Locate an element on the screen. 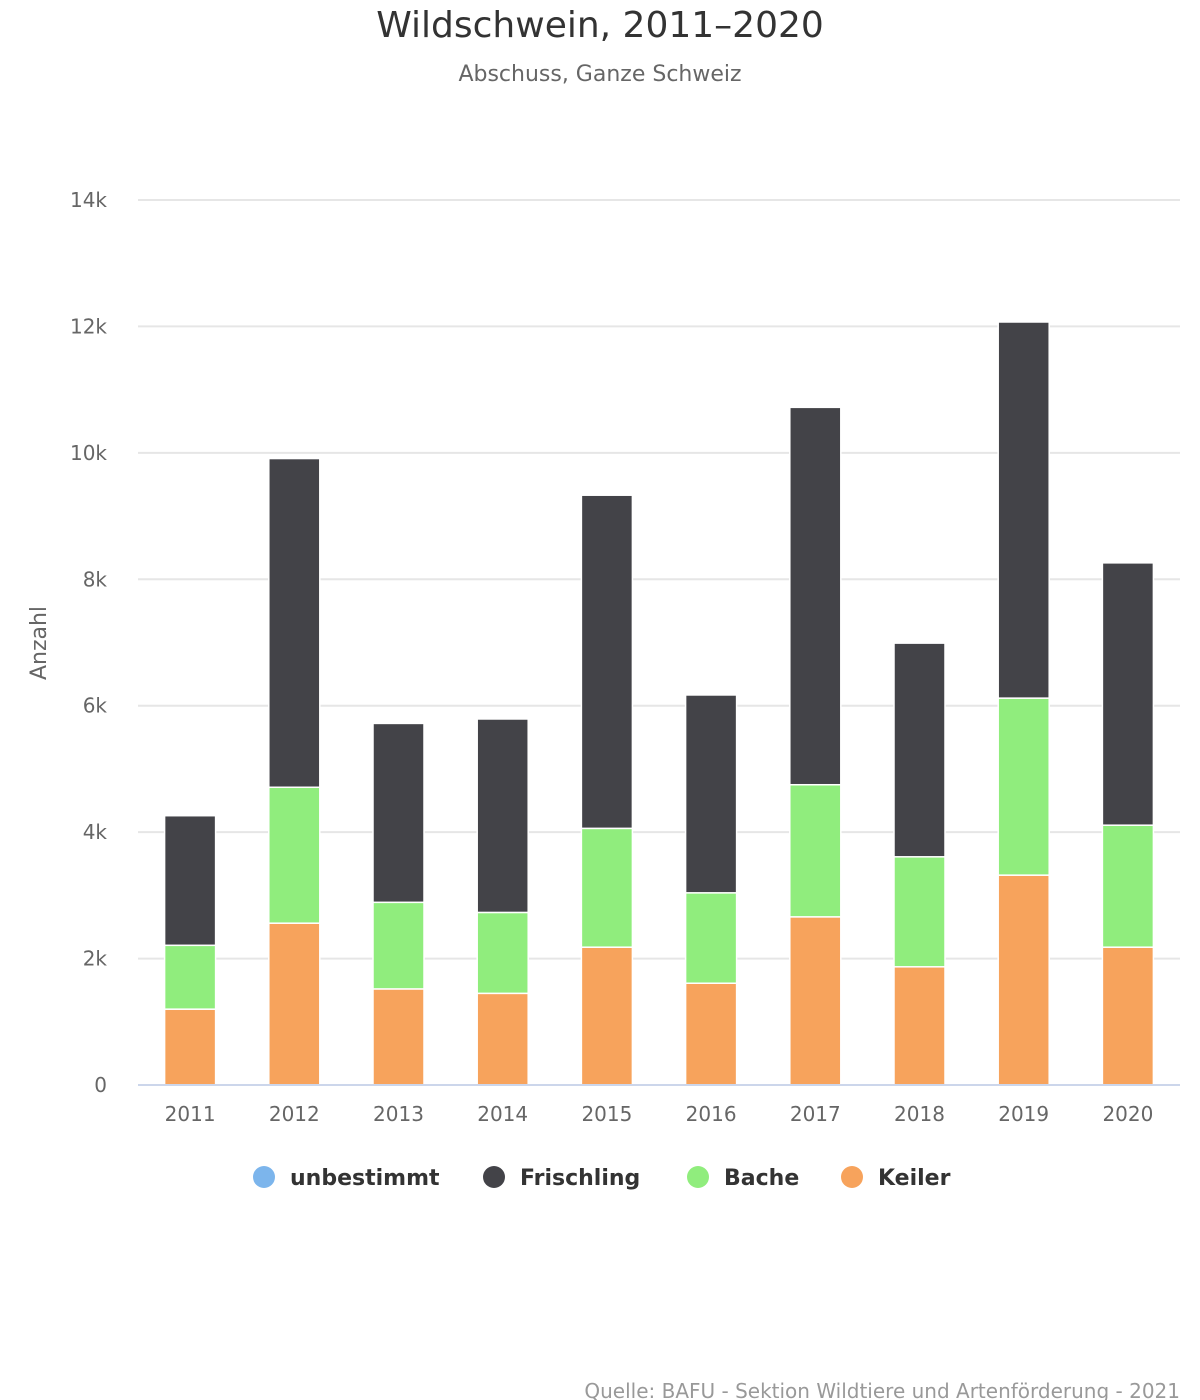  legend-item-frischling: Frischling is located at coordinates (561, 1178).